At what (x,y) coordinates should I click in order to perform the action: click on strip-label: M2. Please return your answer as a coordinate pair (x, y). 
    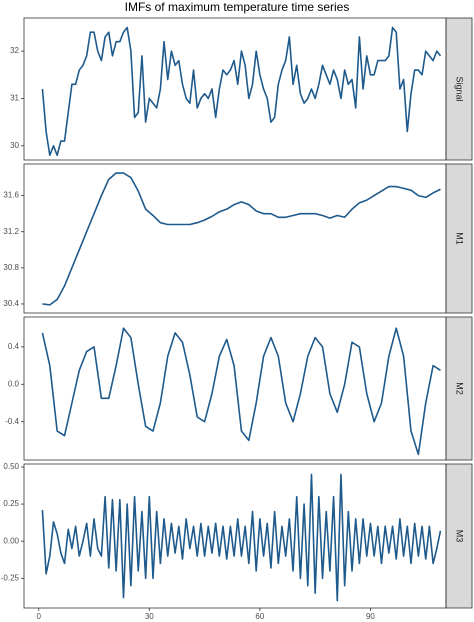
    Looking at the image, I should click on (460, 388).